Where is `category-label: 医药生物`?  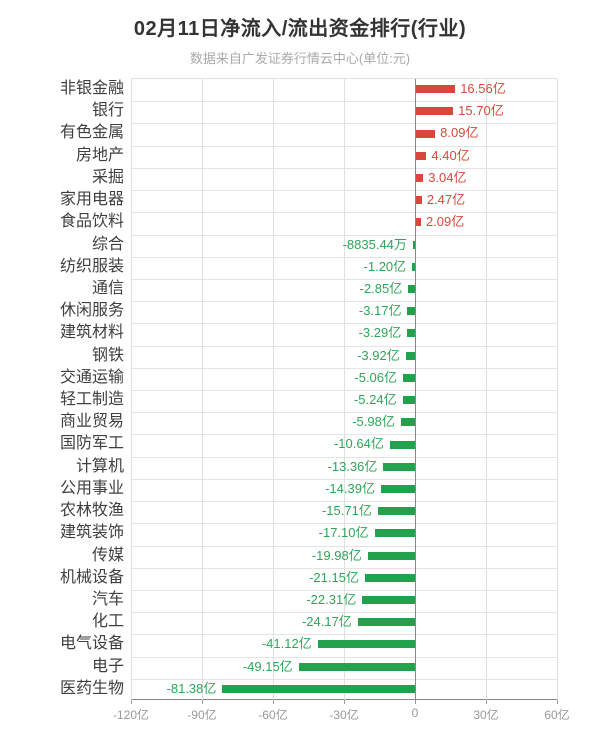 category-label: 医药生物 is located at coordinates (91, 688).